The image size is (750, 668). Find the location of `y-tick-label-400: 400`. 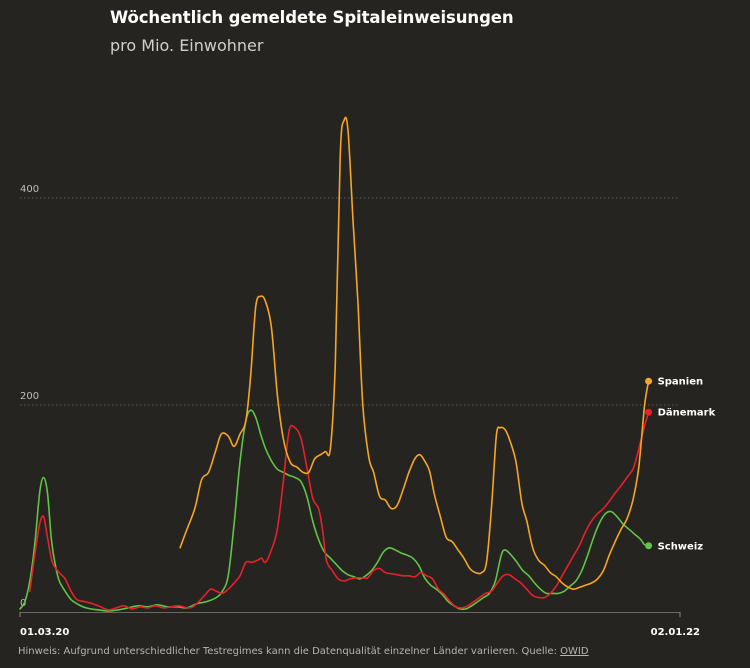

y-tick-label-400: 400 is located at coordinates (29, 189).